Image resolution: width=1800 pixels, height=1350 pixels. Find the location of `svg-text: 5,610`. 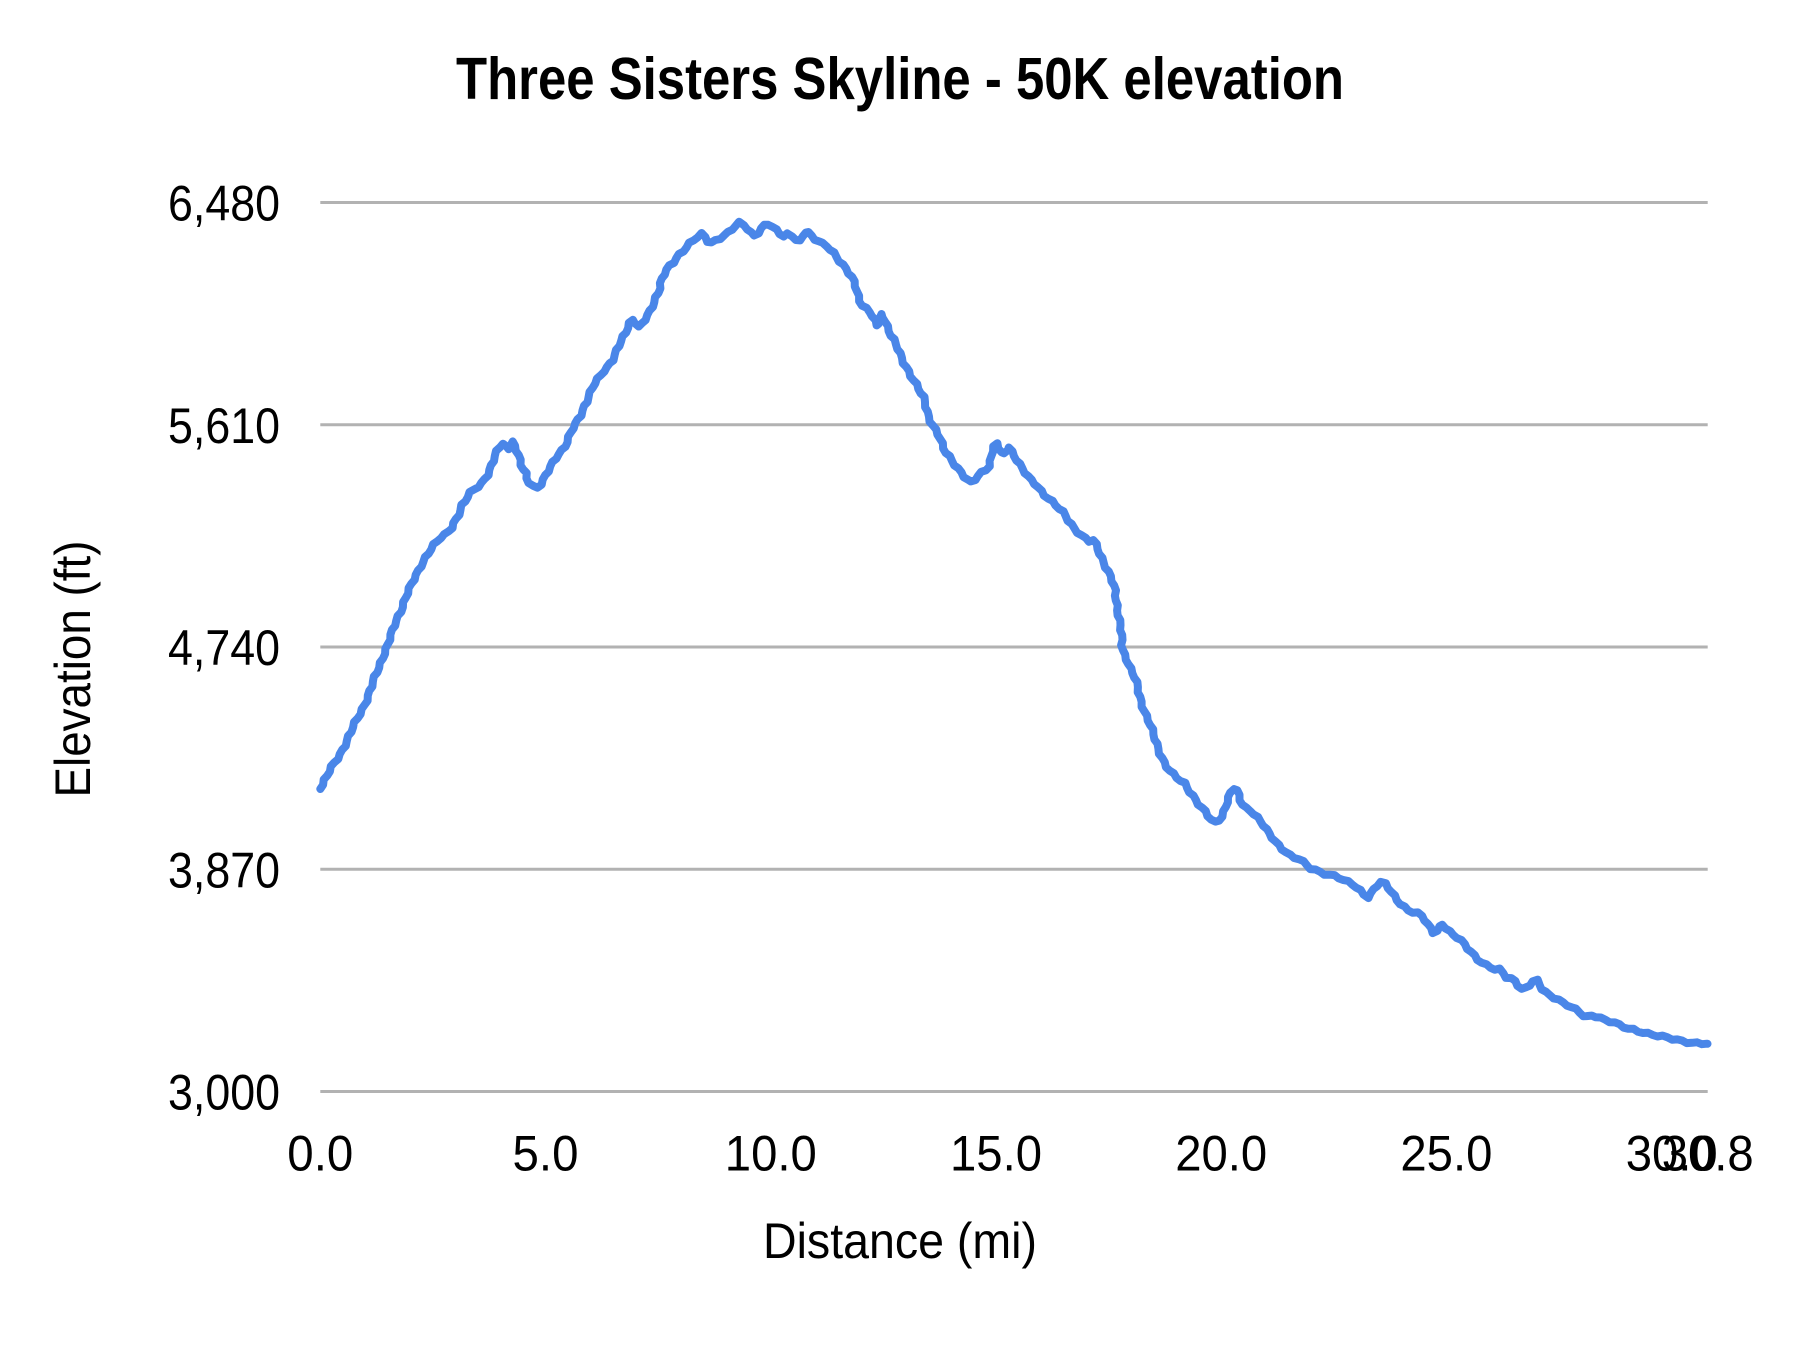

svg-text: 5,610 is located at coordinates (224, 426).